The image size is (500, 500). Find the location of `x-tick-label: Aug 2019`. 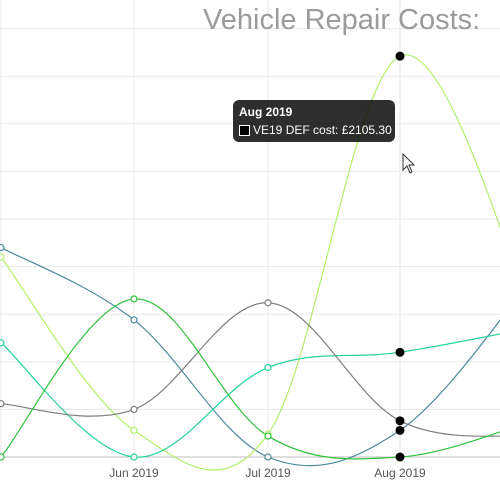

x-tick-label: Aug 2019 is located at coordinates (400, 473).